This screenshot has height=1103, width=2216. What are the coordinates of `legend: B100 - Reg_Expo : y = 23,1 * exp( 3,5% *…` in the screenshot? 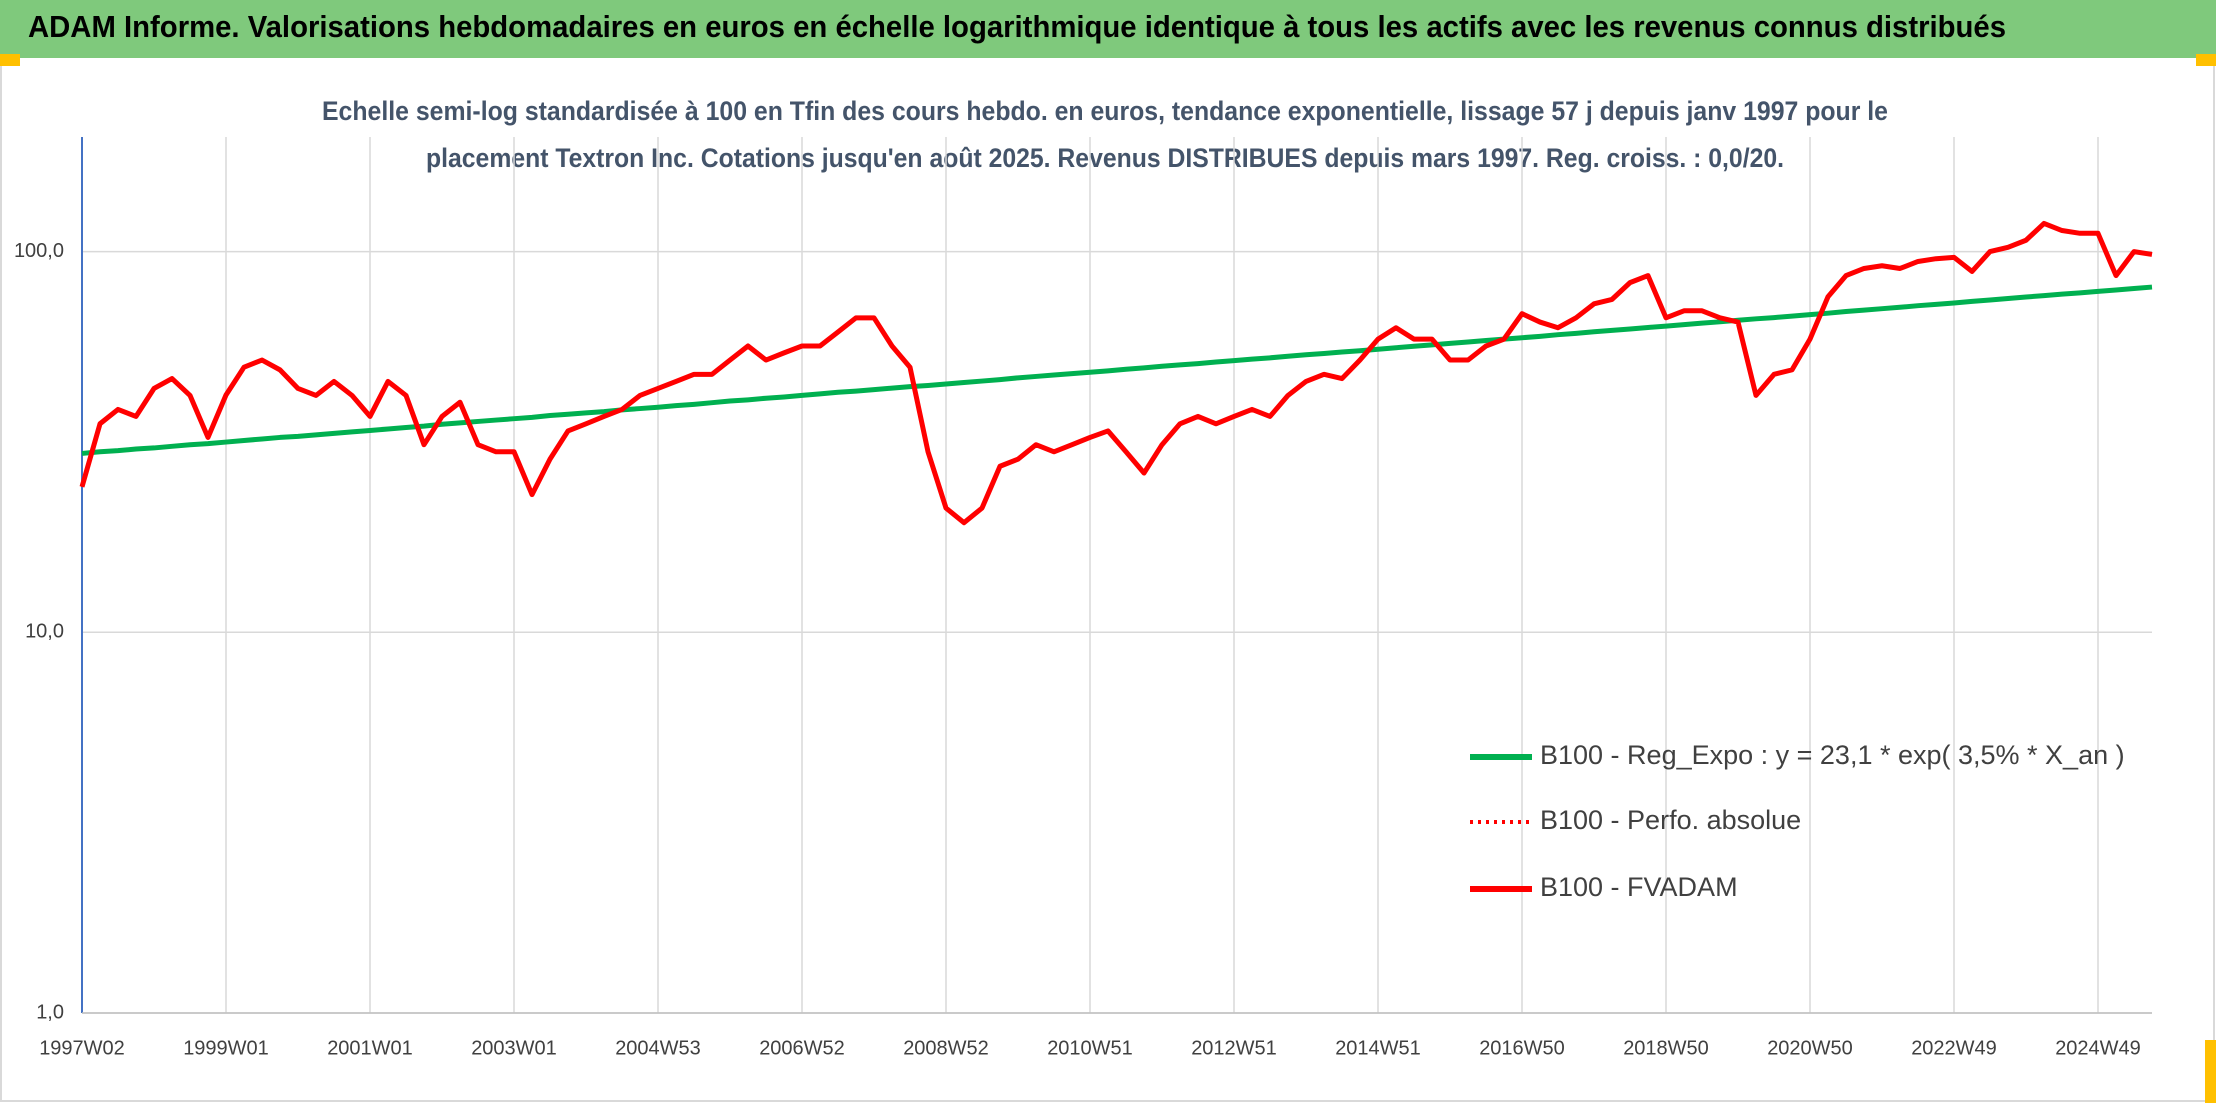 It's located at (1797, 821).